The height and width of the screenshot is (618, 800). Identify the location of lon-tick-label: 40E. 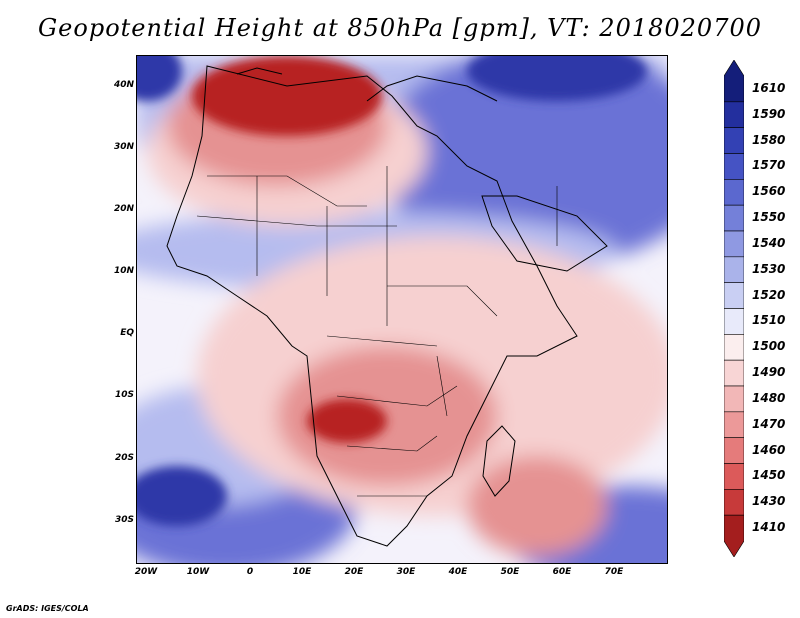
(458, 572).